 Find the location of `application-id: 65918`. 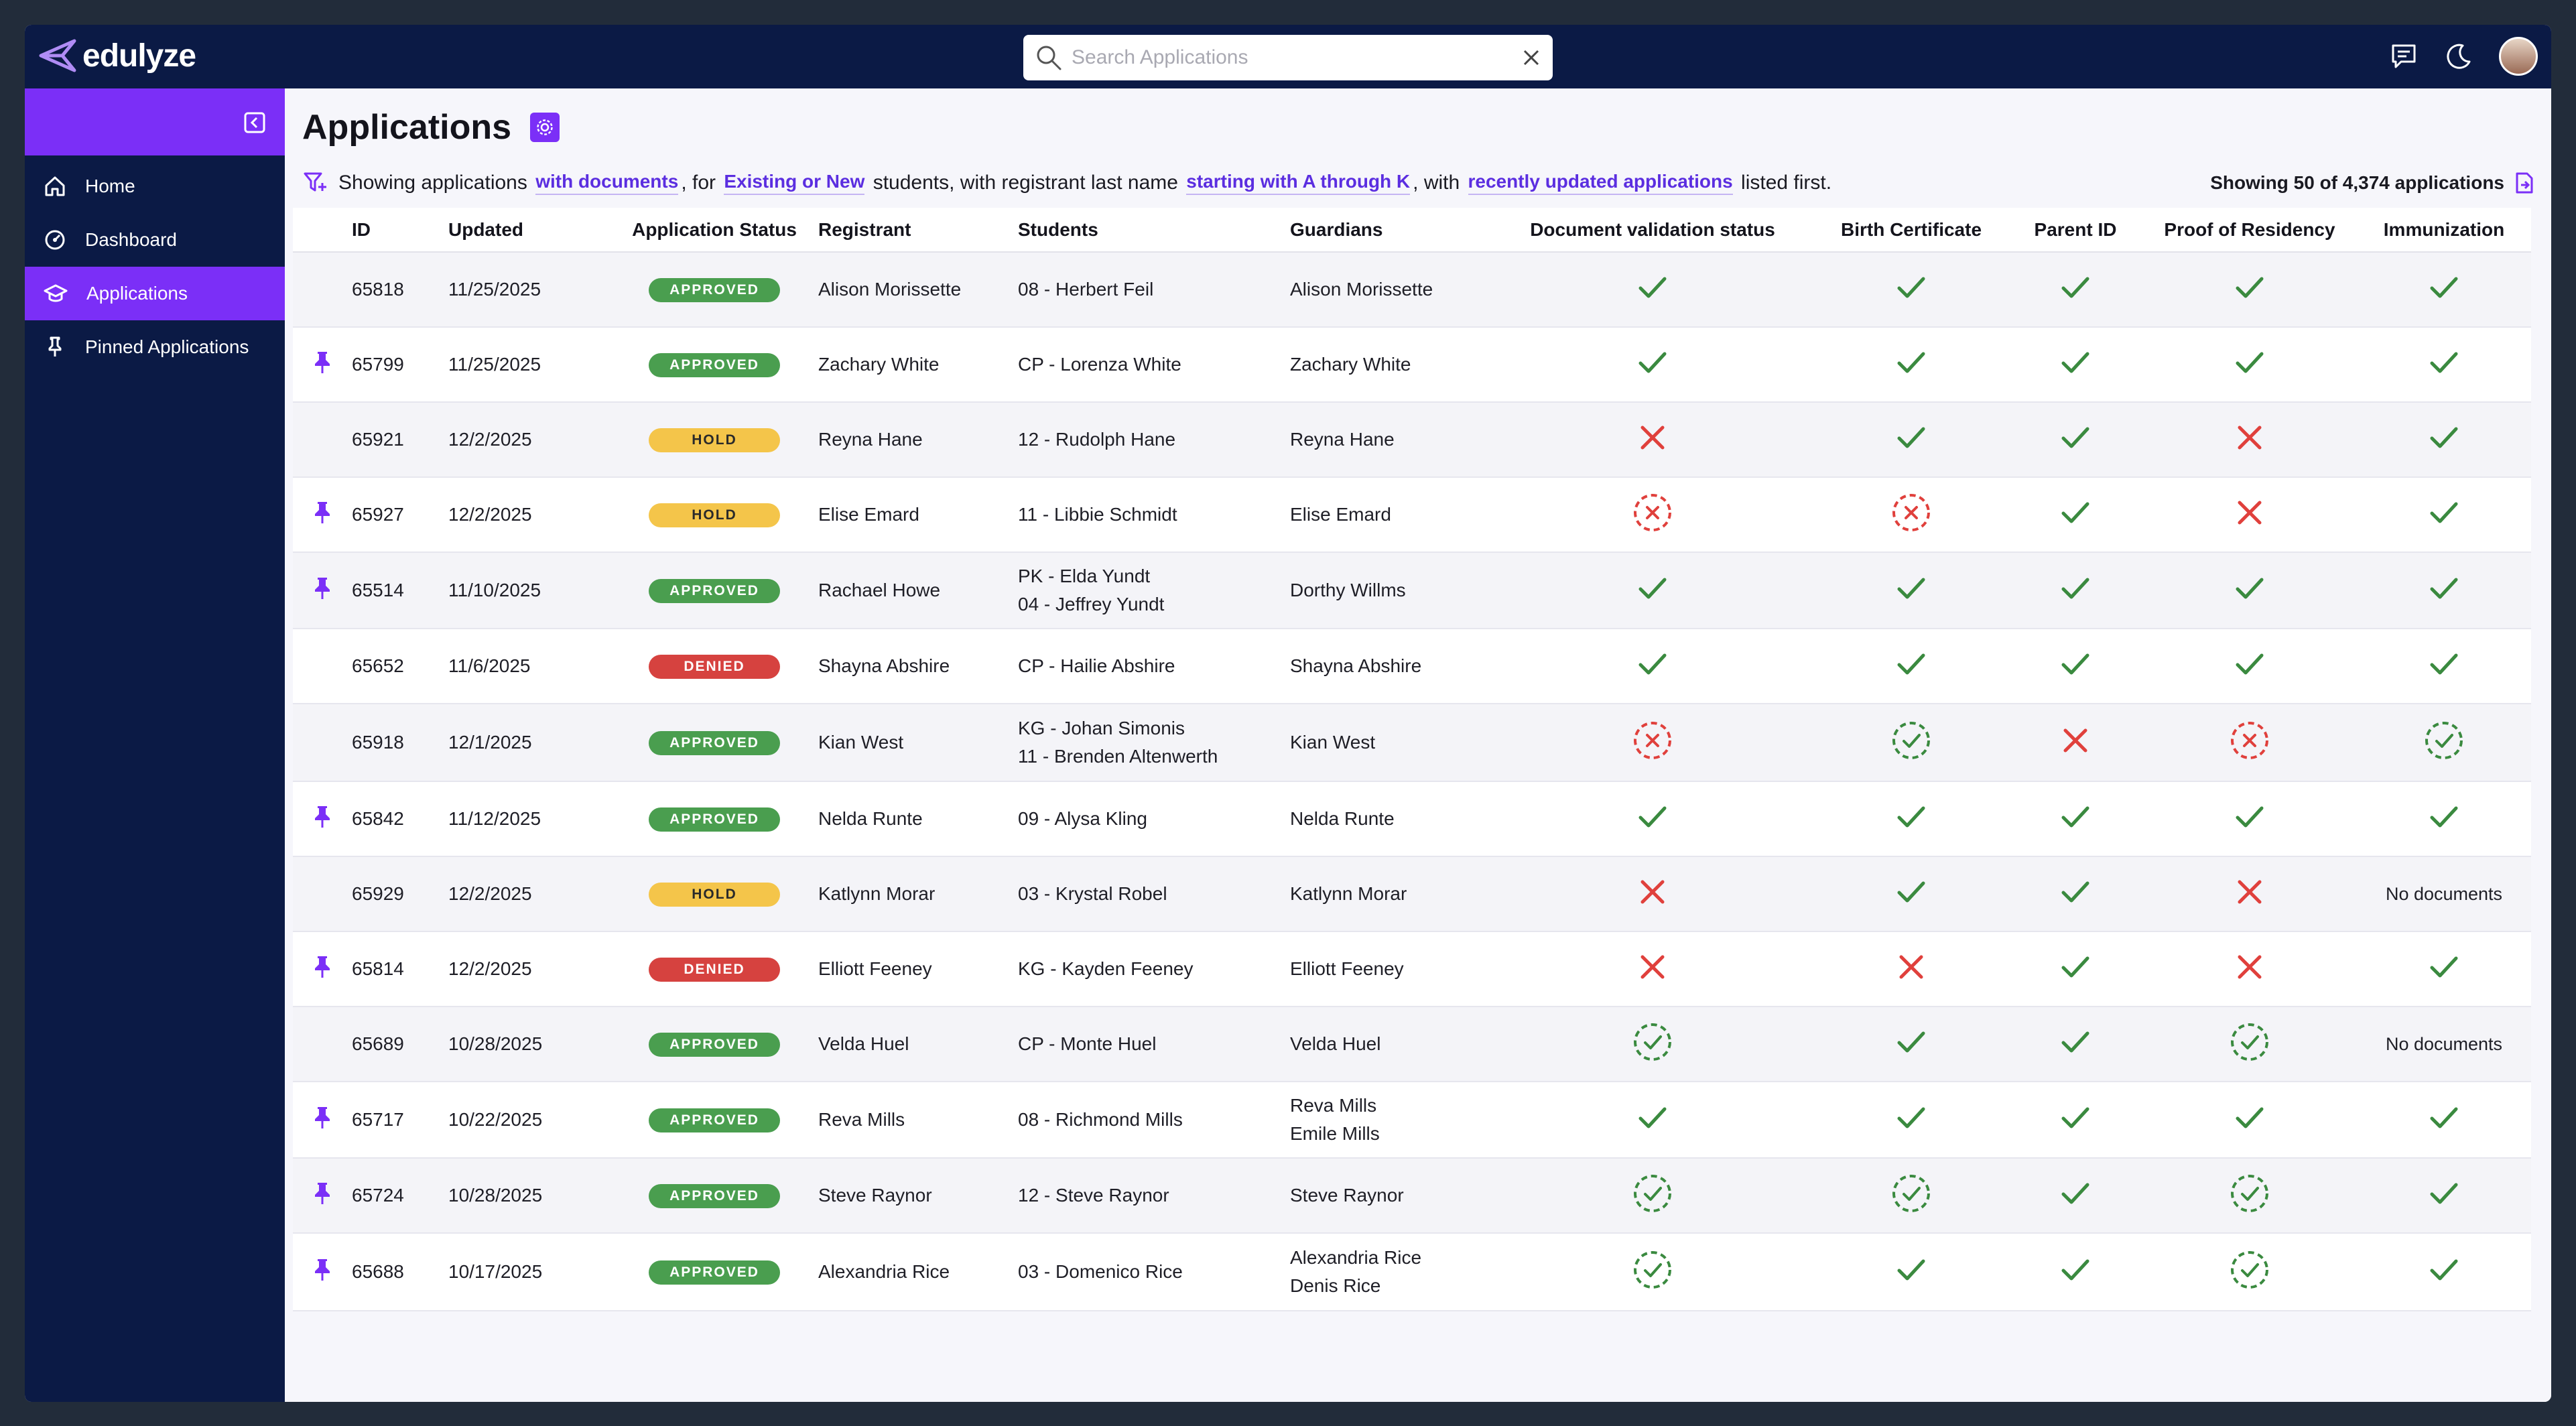

application-id: 65918 is located at coordinates (400, 743).